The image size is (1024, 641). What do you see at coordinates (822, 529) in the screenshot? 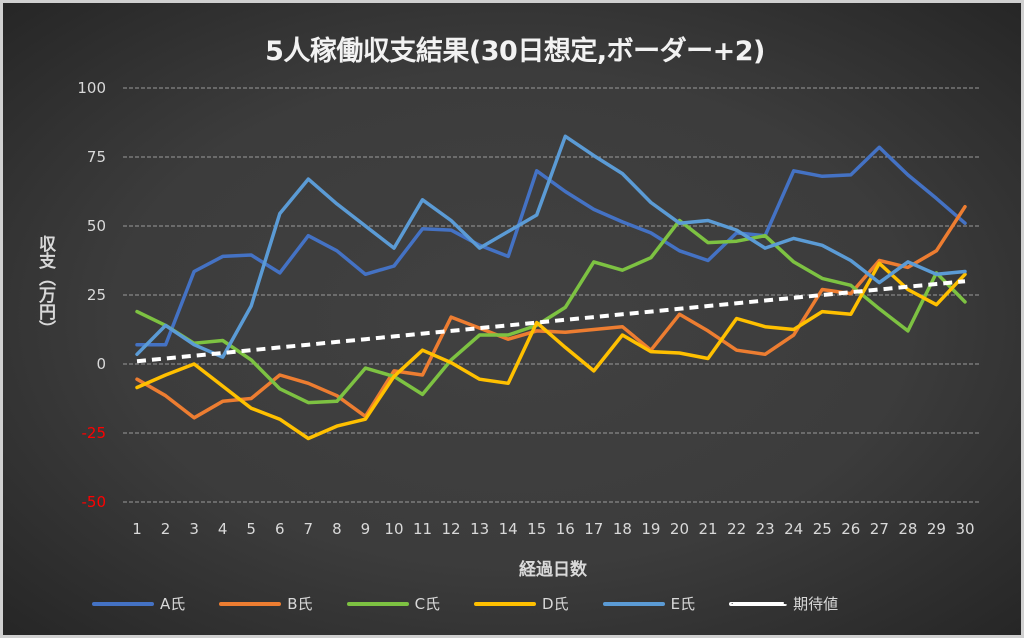
I see `x-tick-label: 25` at bounding box center [822, 529].